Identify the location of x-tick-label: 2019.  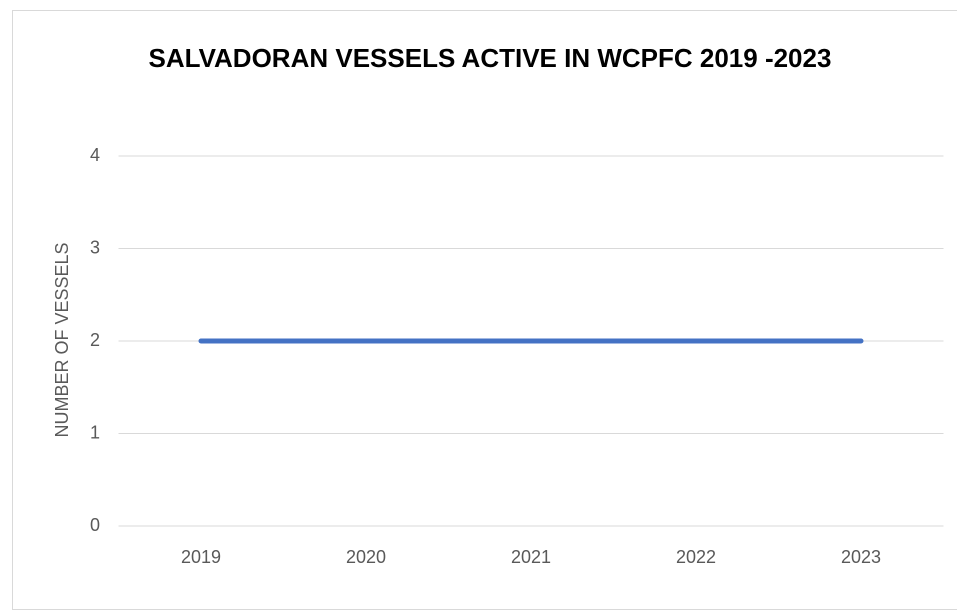
(201, 557).